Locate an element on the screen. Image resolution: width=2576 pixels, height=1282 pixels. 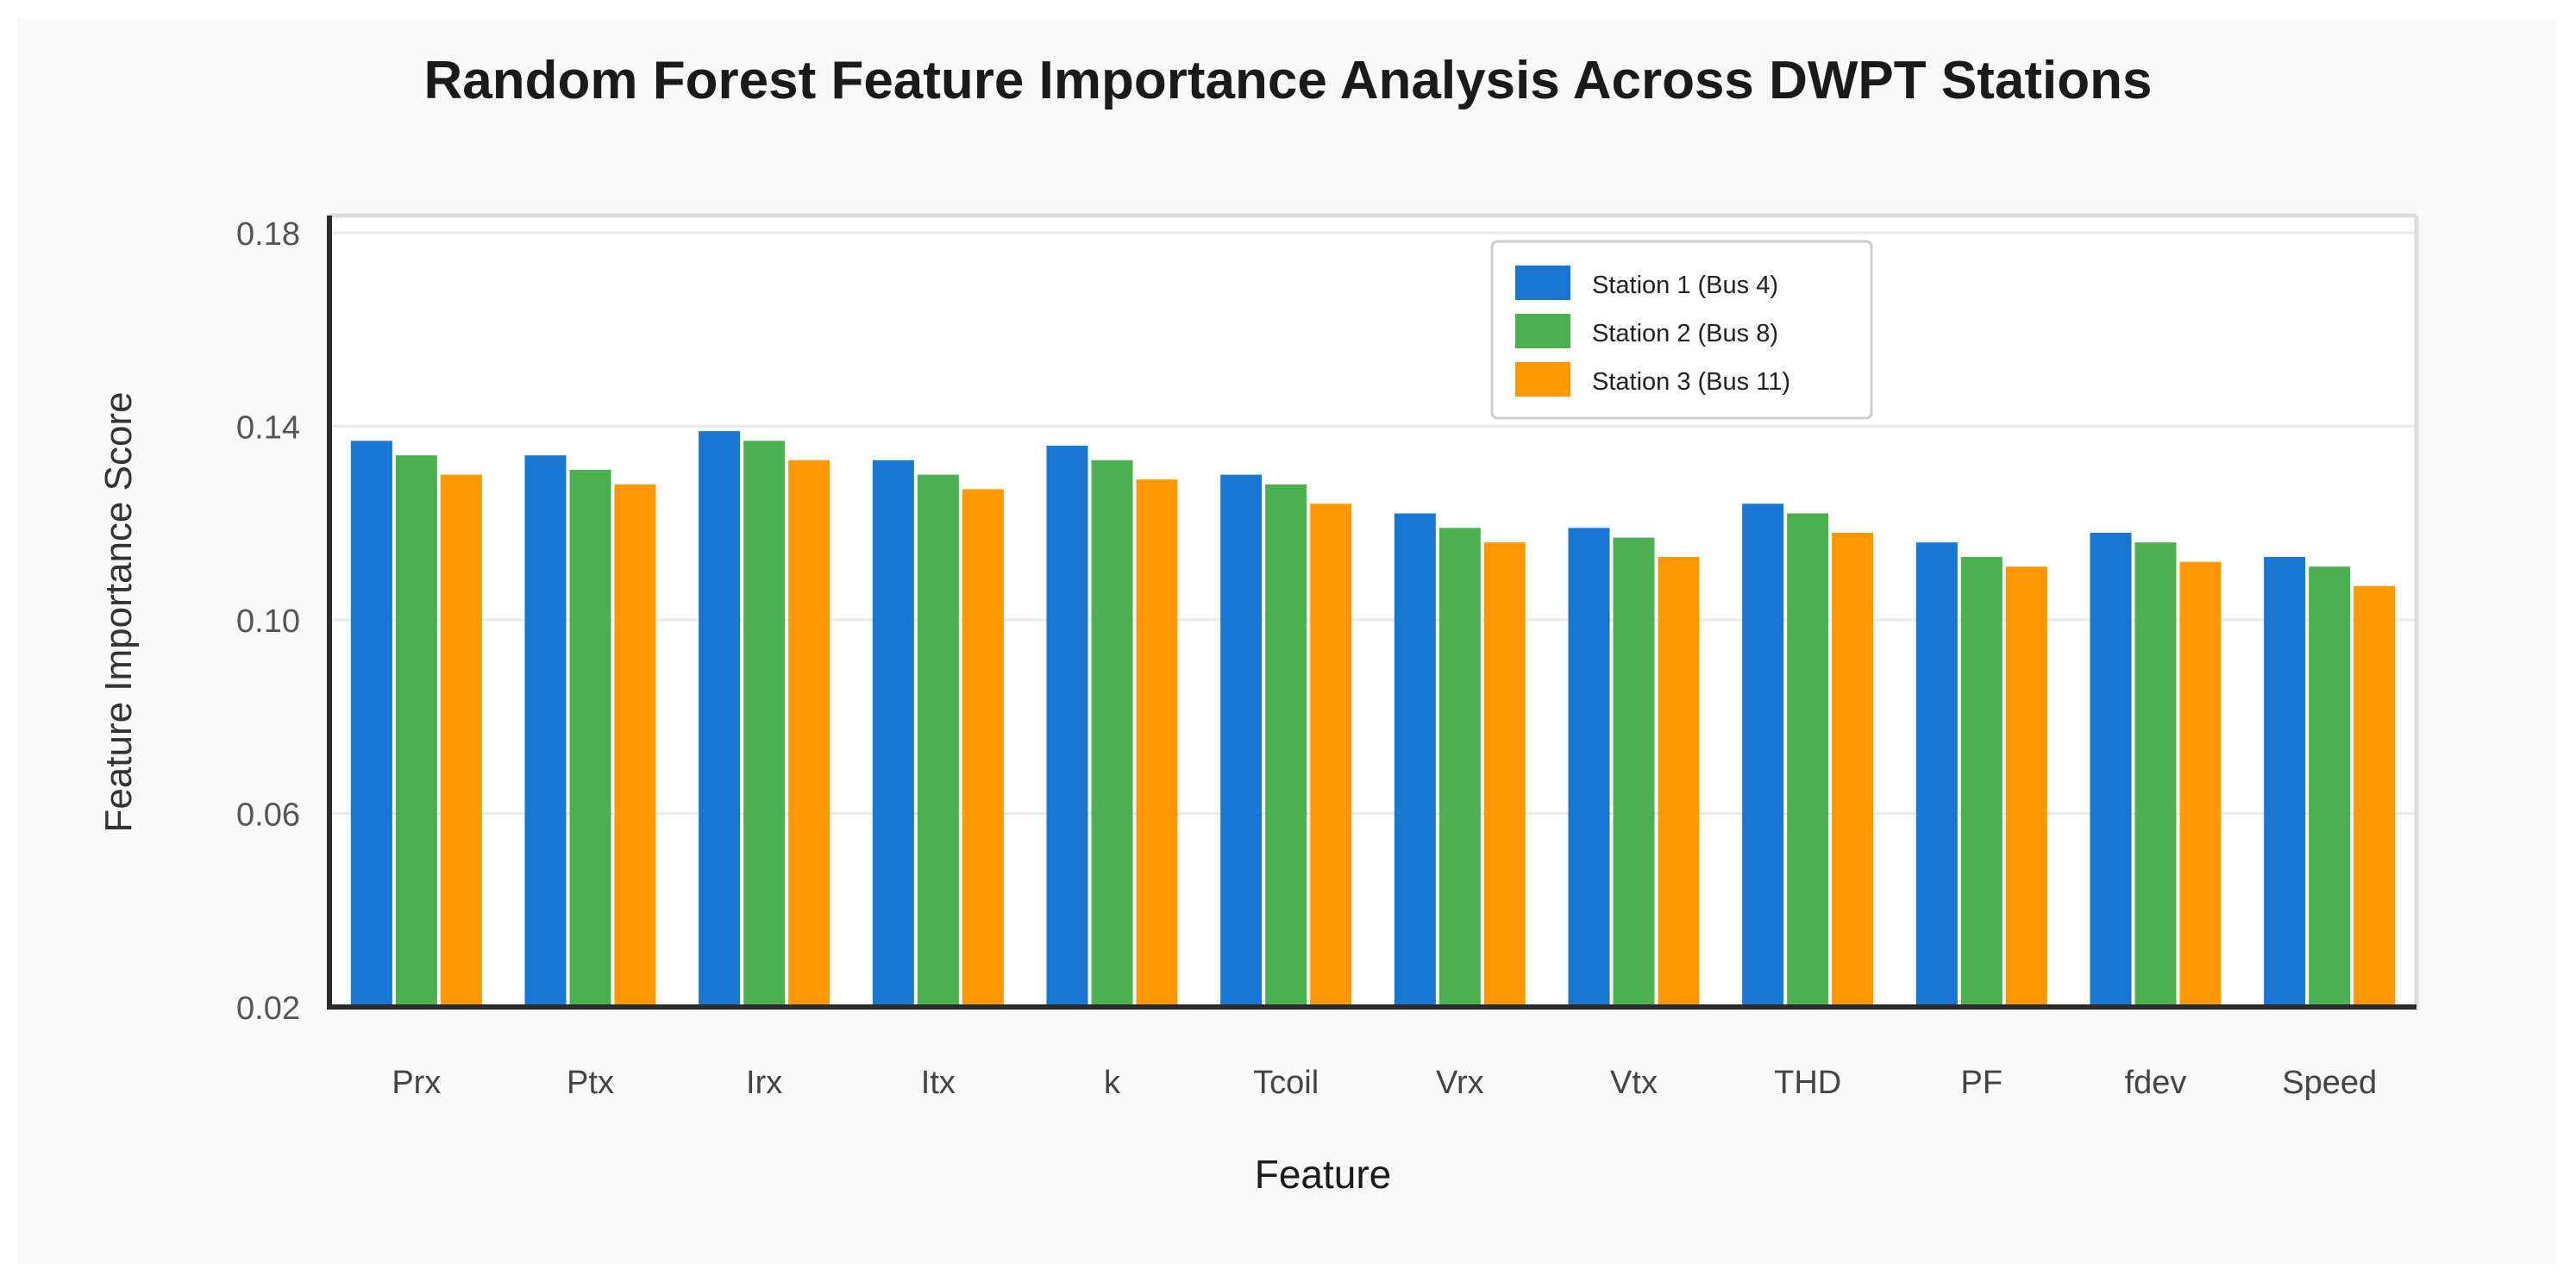
y-tick-label: 0.14 is located at coordinates (268, 428).